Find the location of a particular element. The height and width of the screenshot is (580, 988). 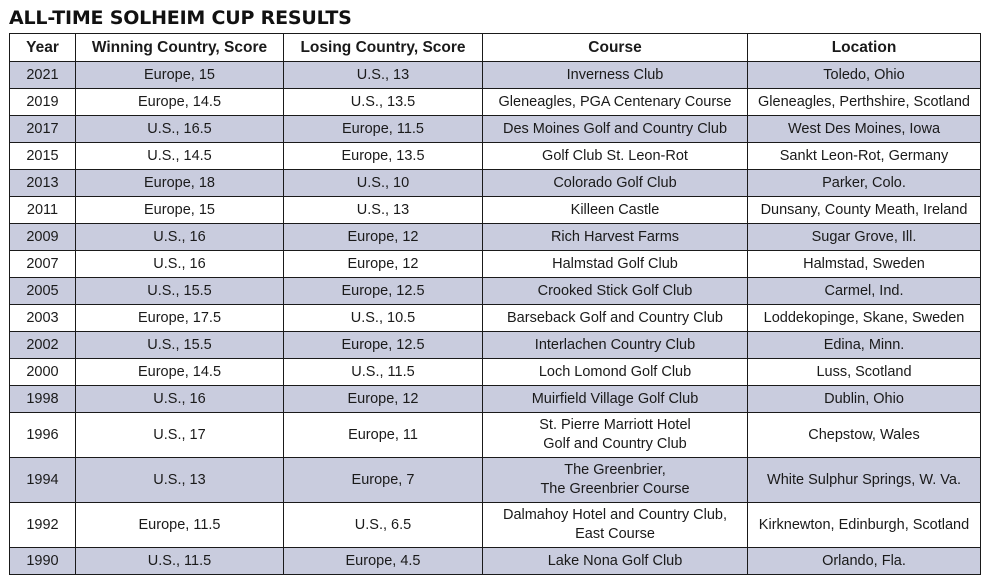

loser-cell: U.S., 13 is located at coordinates (383, 75).